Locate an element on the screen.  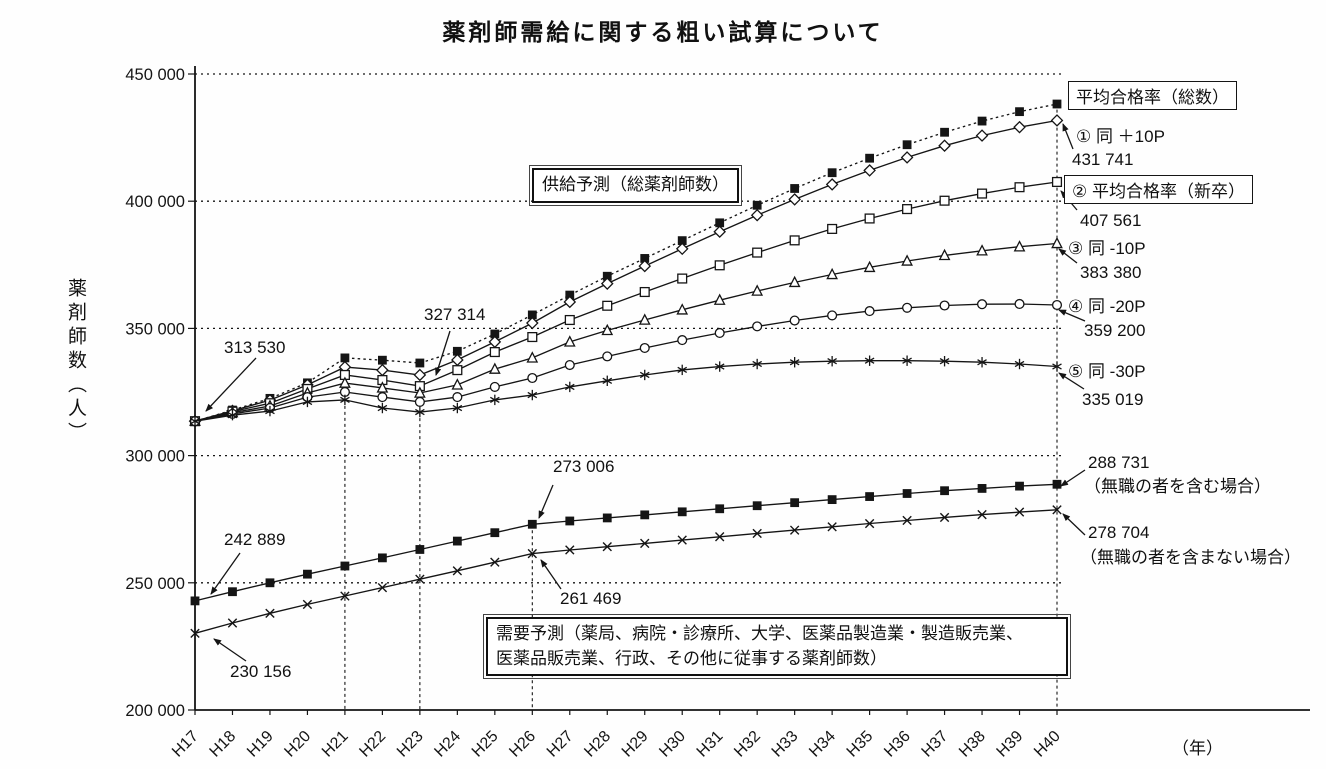
legend-entry-3-value: 383 380 is located at coordinates (1111, 272).